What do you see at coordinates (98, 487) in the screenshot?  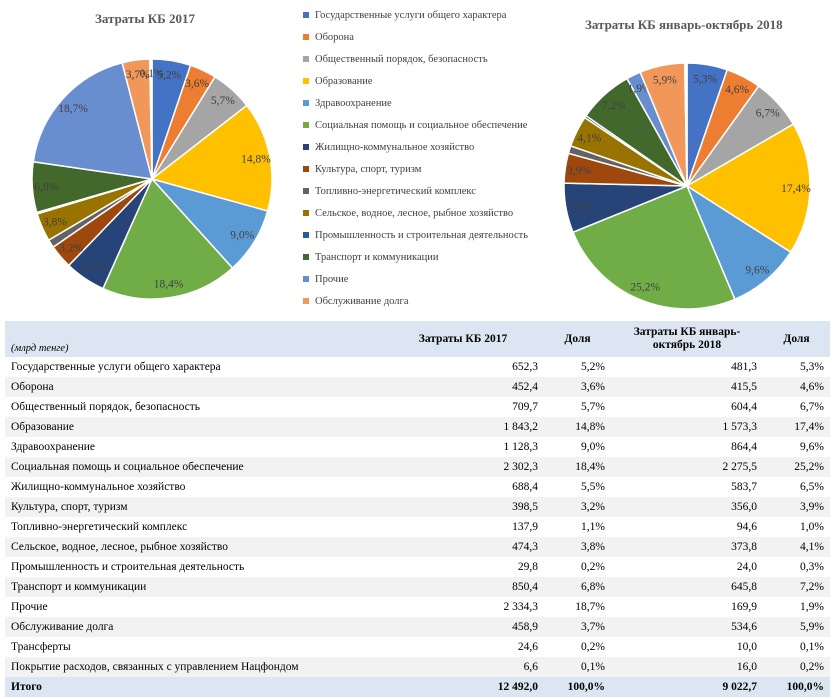 I see `row-category: Жилищно-коммунальное хозяйство` at bounding box center [98, 487].